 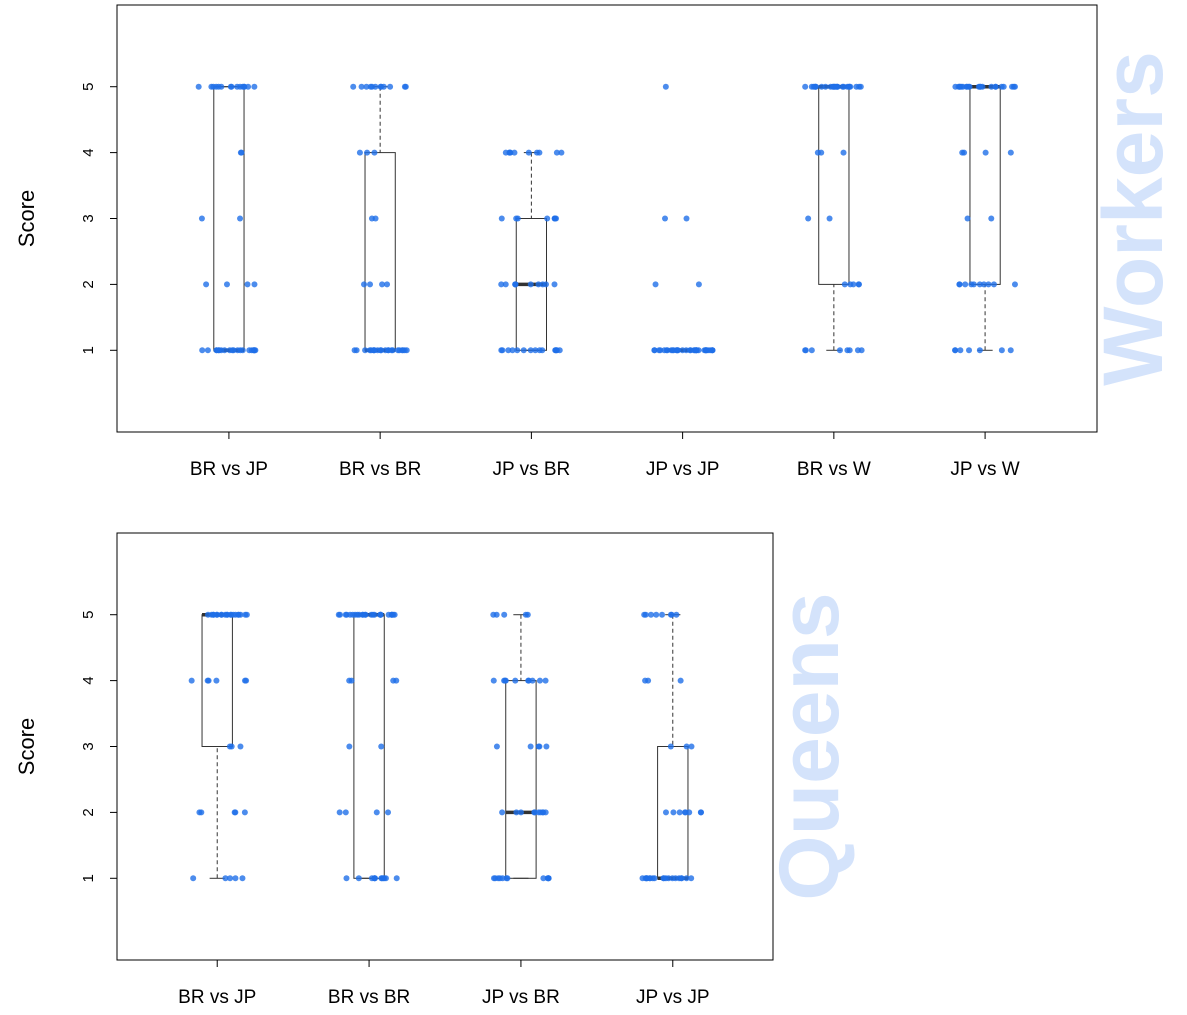 I want to click on y-axis-label: Score, so click(x=26, y=746).